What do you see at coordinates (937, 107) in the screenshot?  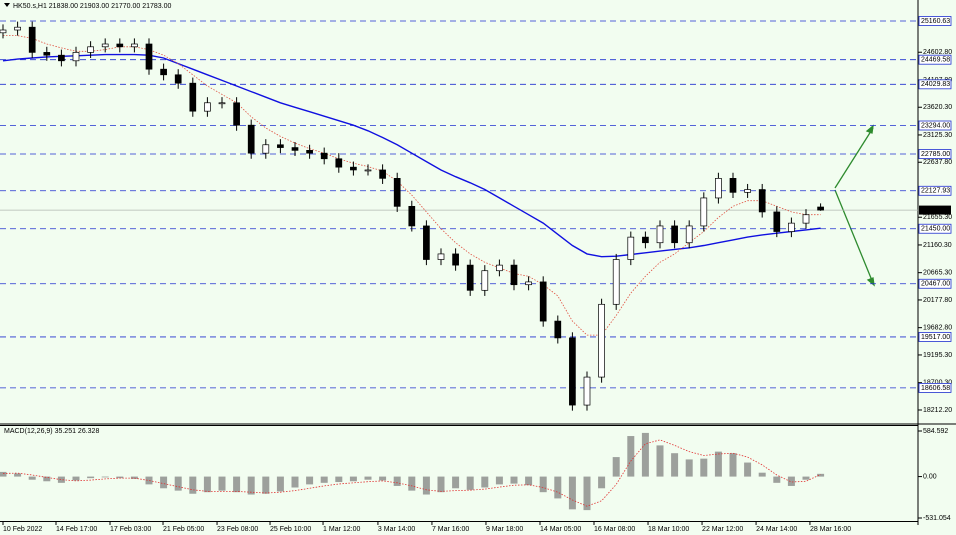 I see `y-tick-label: 23620.30` at bounding box center [937, 107].